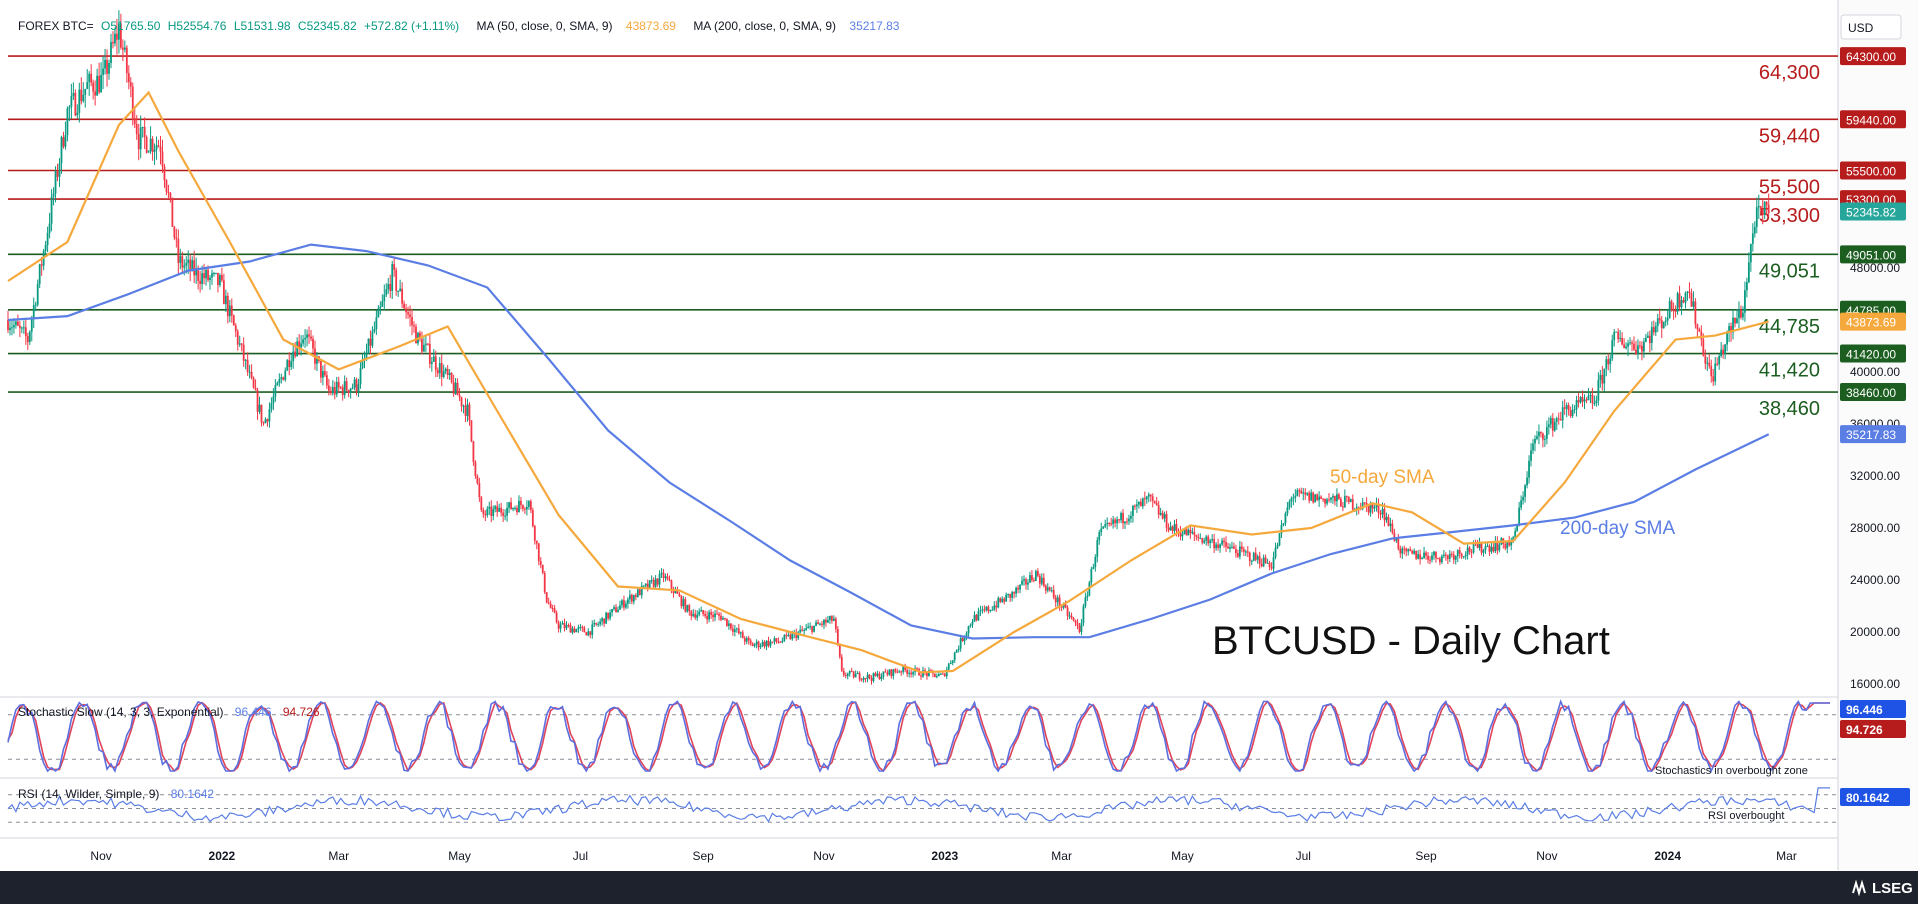 The image size is (1918, 904). I want to click on currency-box, so click(1871, 27).